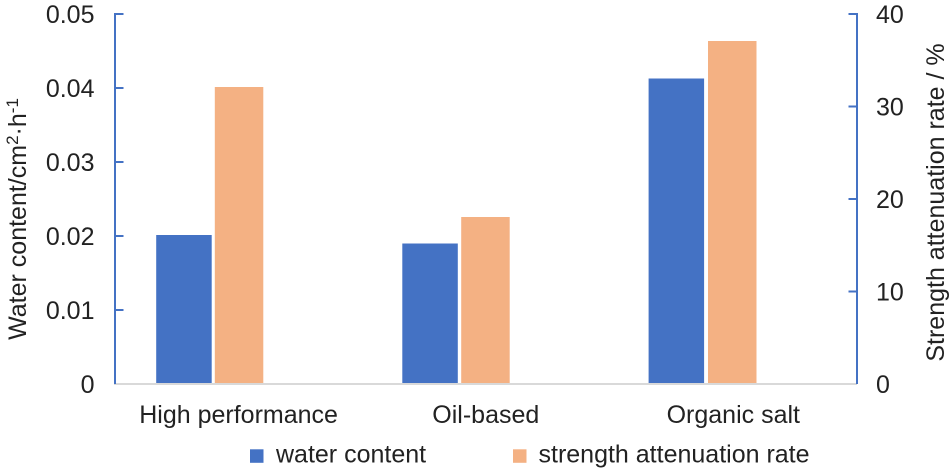 The image size is (950, 470). Describe the element at coordinates (70, 311) in the screenshot. I see `svg-text: 0.01` at that location.